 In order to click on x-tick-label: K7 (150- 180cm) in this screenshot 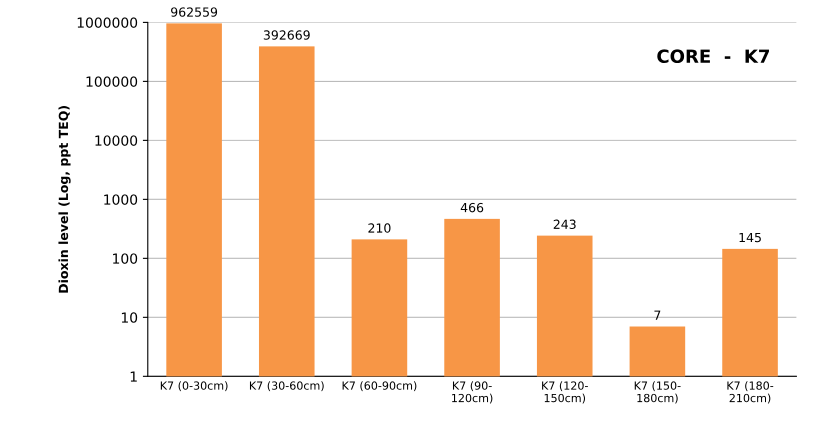, I will do `click(657, 392)`.